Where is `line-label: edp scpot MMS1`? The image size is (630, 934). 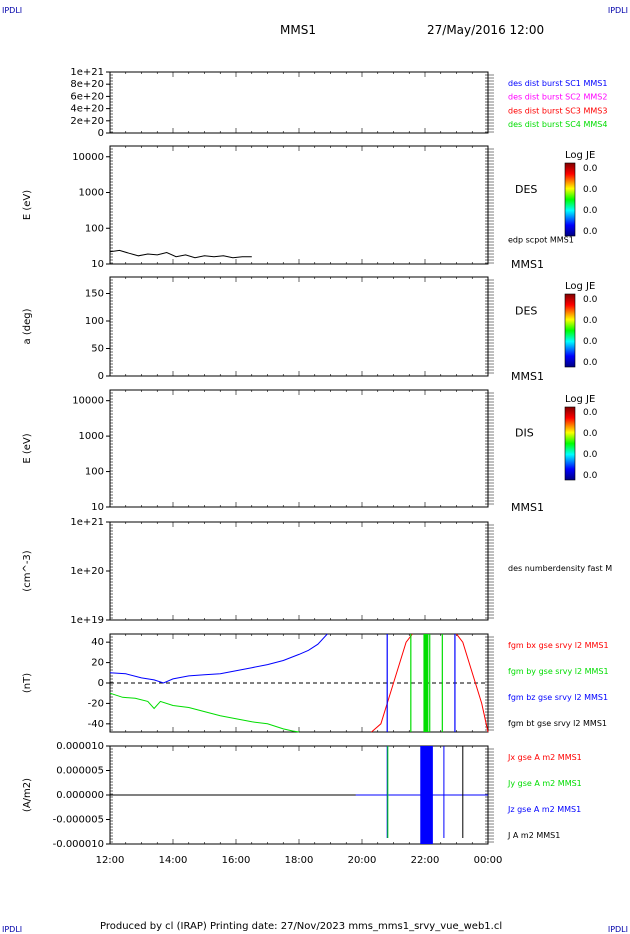 line-label: edp scpot MMS1 is located at coordinates (541, 239).